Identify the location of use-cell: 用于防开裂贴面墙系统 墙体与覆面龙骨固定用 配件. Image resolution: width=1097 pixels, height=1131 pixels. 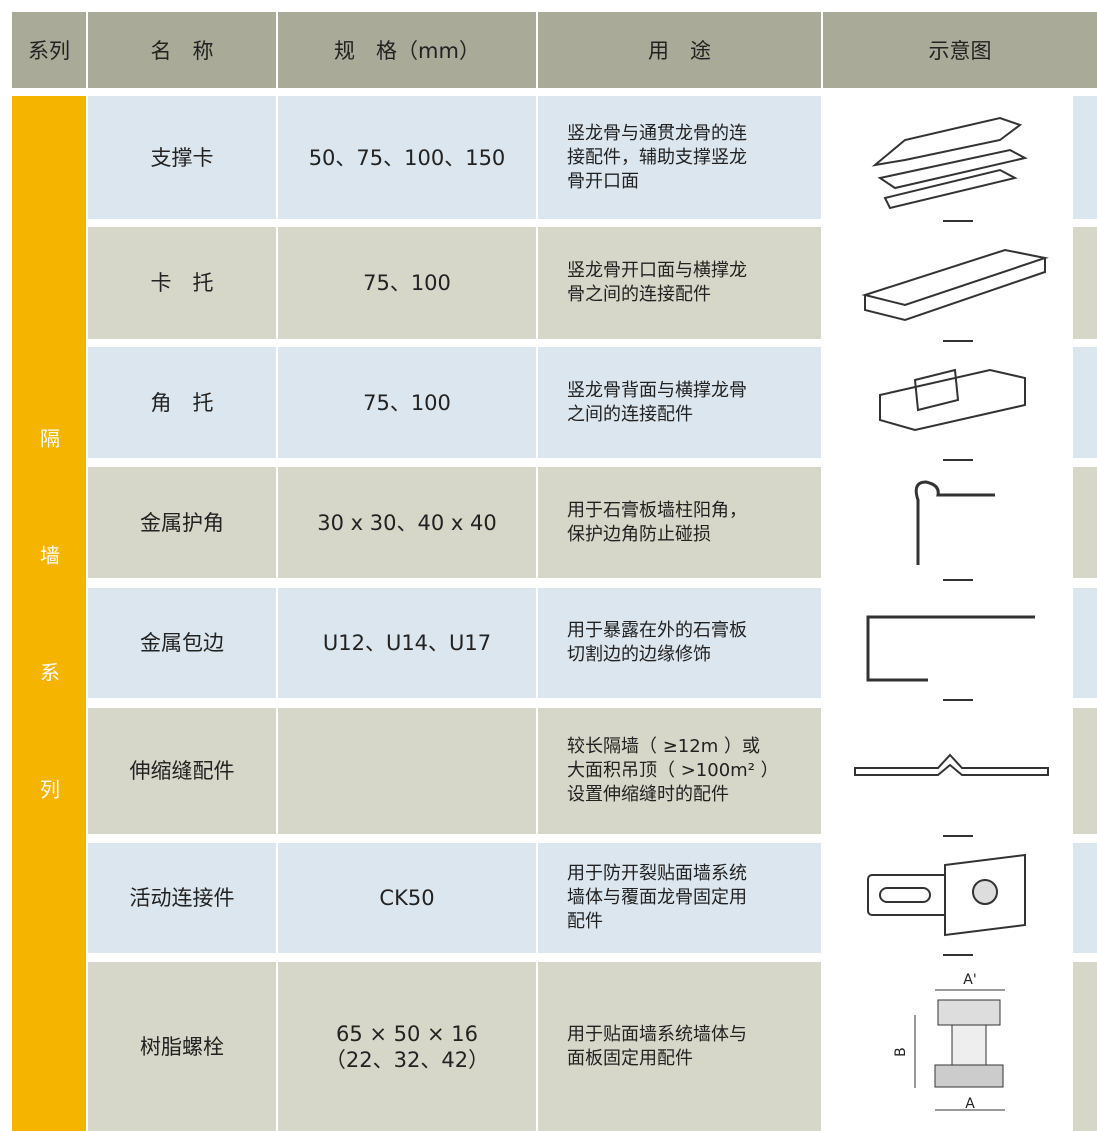
(679, 898).